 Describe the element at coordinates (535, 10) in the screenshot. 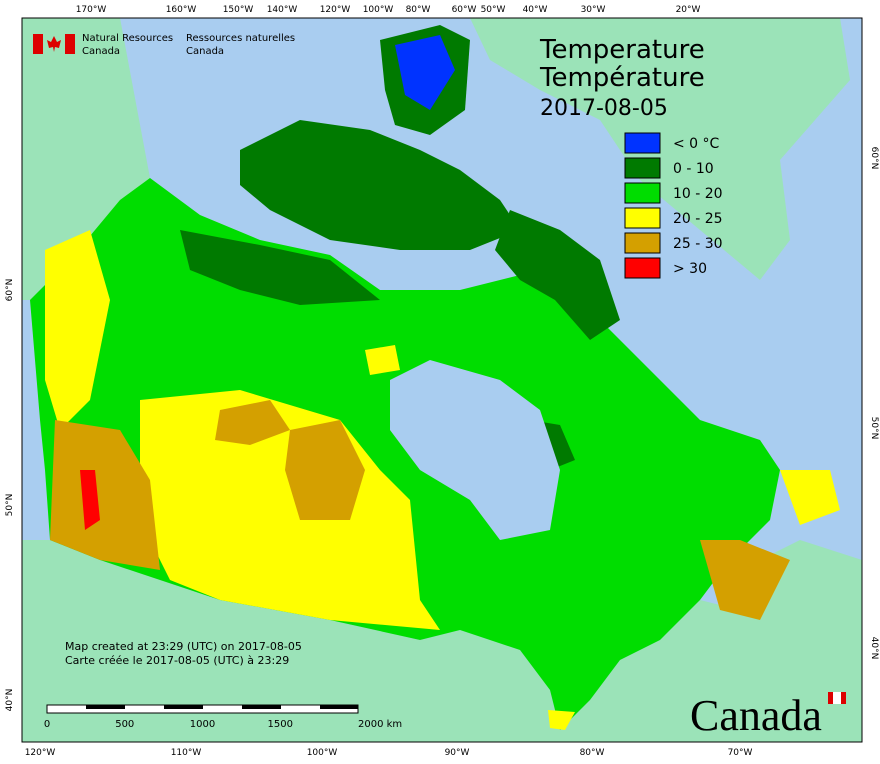

I see `top-label: 40°W` at that location.